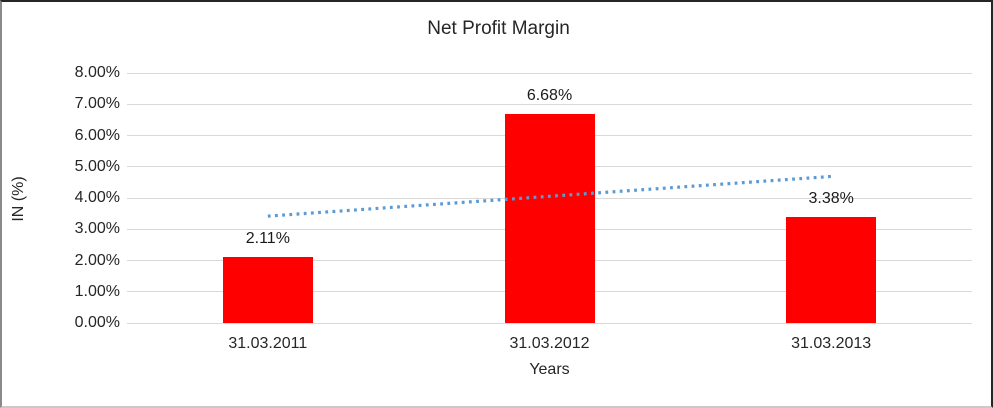 This screenshot has width=993, height=408. Describe the element at coordinates (97, 291) in the screenshot. I see `y-tick-label: 1.00%` at that location.